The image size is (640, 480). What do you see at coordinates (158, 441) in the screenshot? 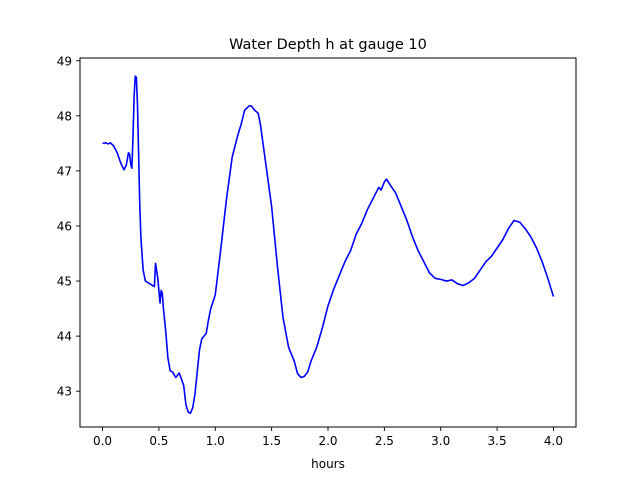
I see `x-tick-label: 0.5` at bounding box center [158, 441].